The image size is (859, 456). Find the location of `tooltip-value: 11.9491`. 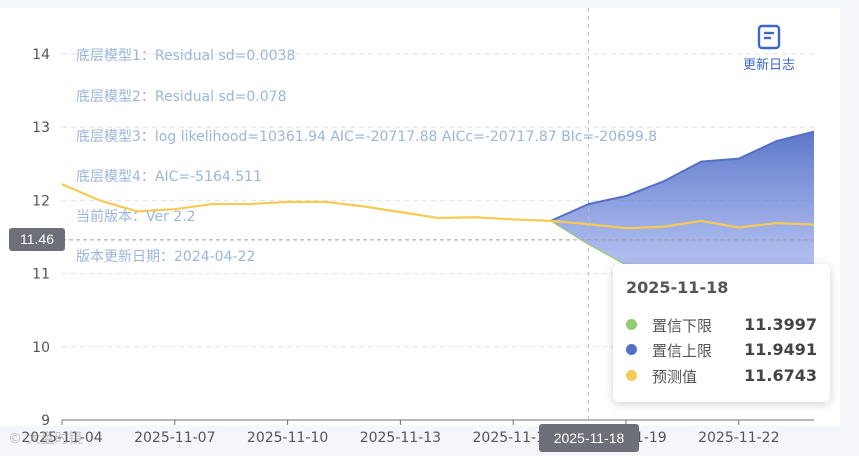

tooltip-value: 11.9491 is located at coordinates (780, 349).